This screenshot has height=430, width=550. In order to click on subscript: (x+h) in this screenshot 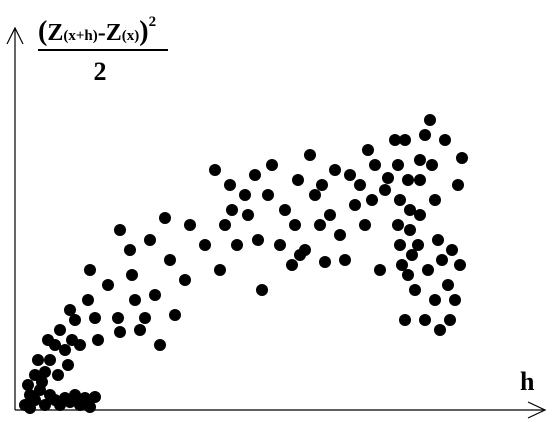, I will do `click(80, 36)`.